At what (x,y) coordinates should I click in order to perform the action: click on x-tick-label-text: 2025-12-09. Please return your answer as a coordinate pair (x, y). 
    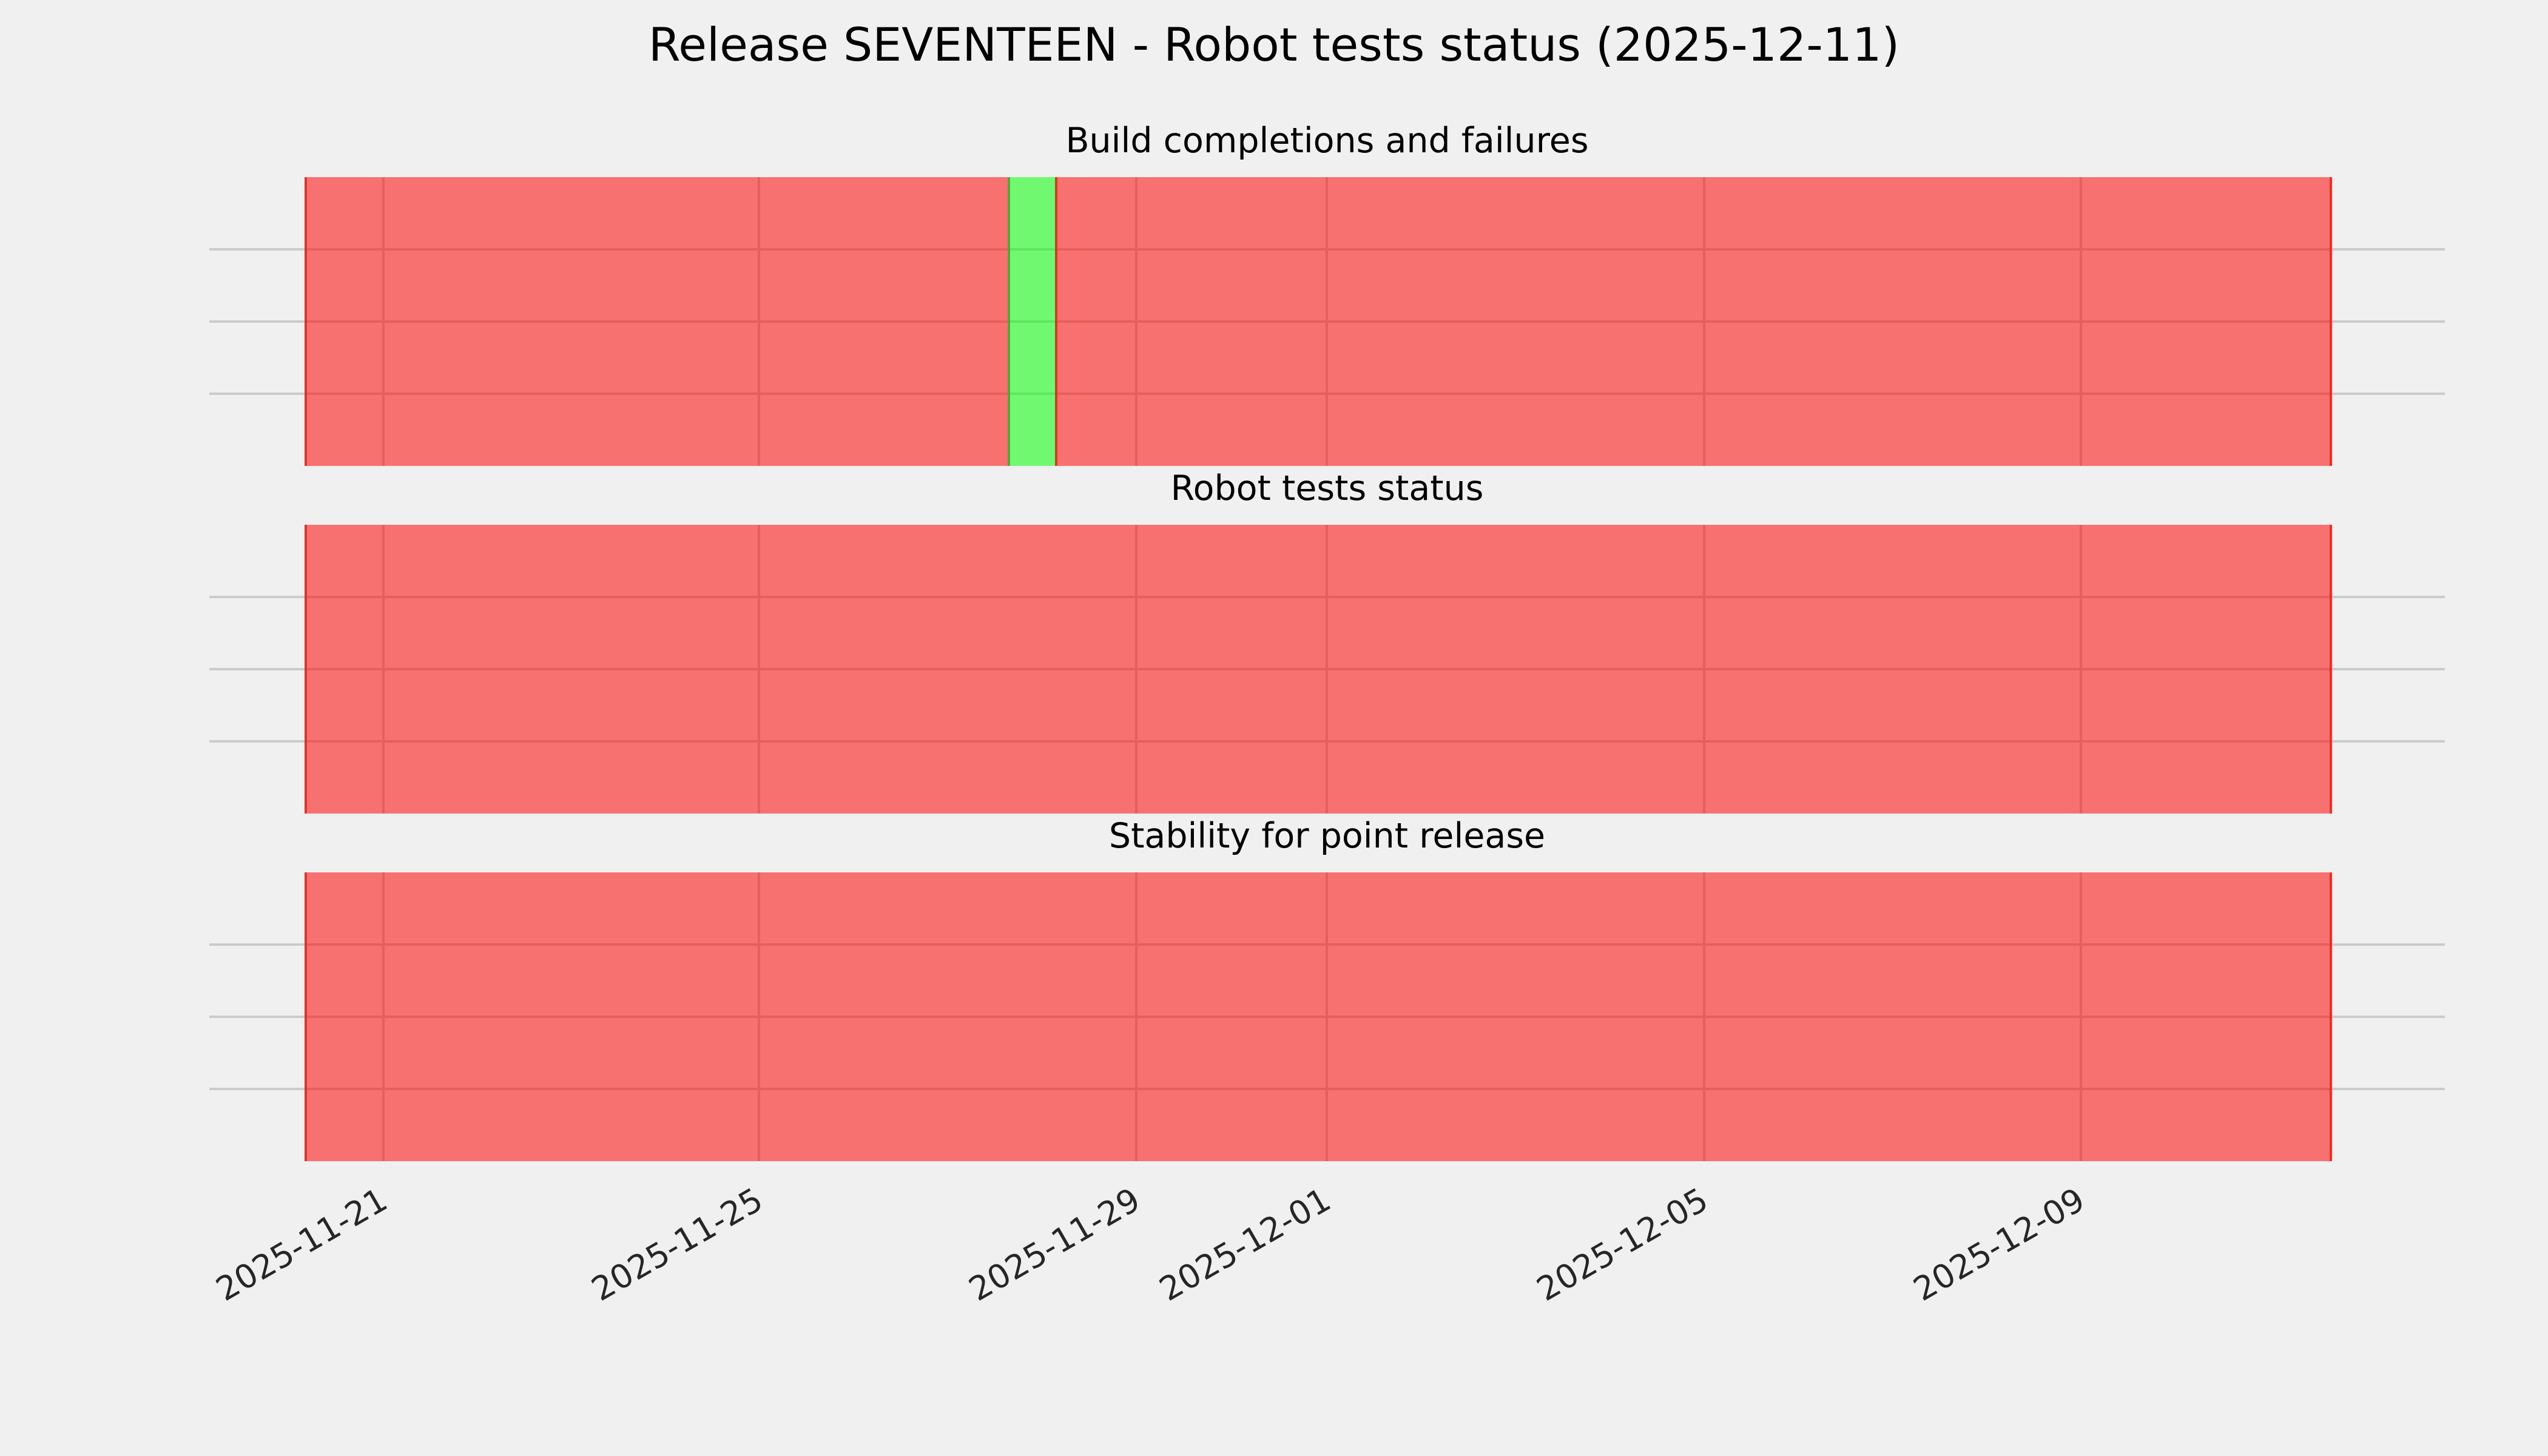
    Looking at the image, I should click on (1999, 1244).